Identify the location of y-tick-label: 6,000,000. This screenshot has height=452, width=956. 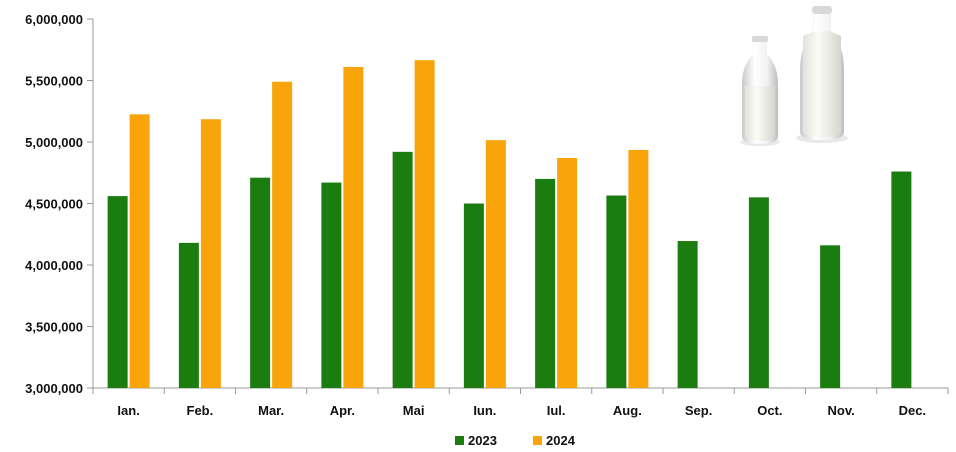
(54, 19).